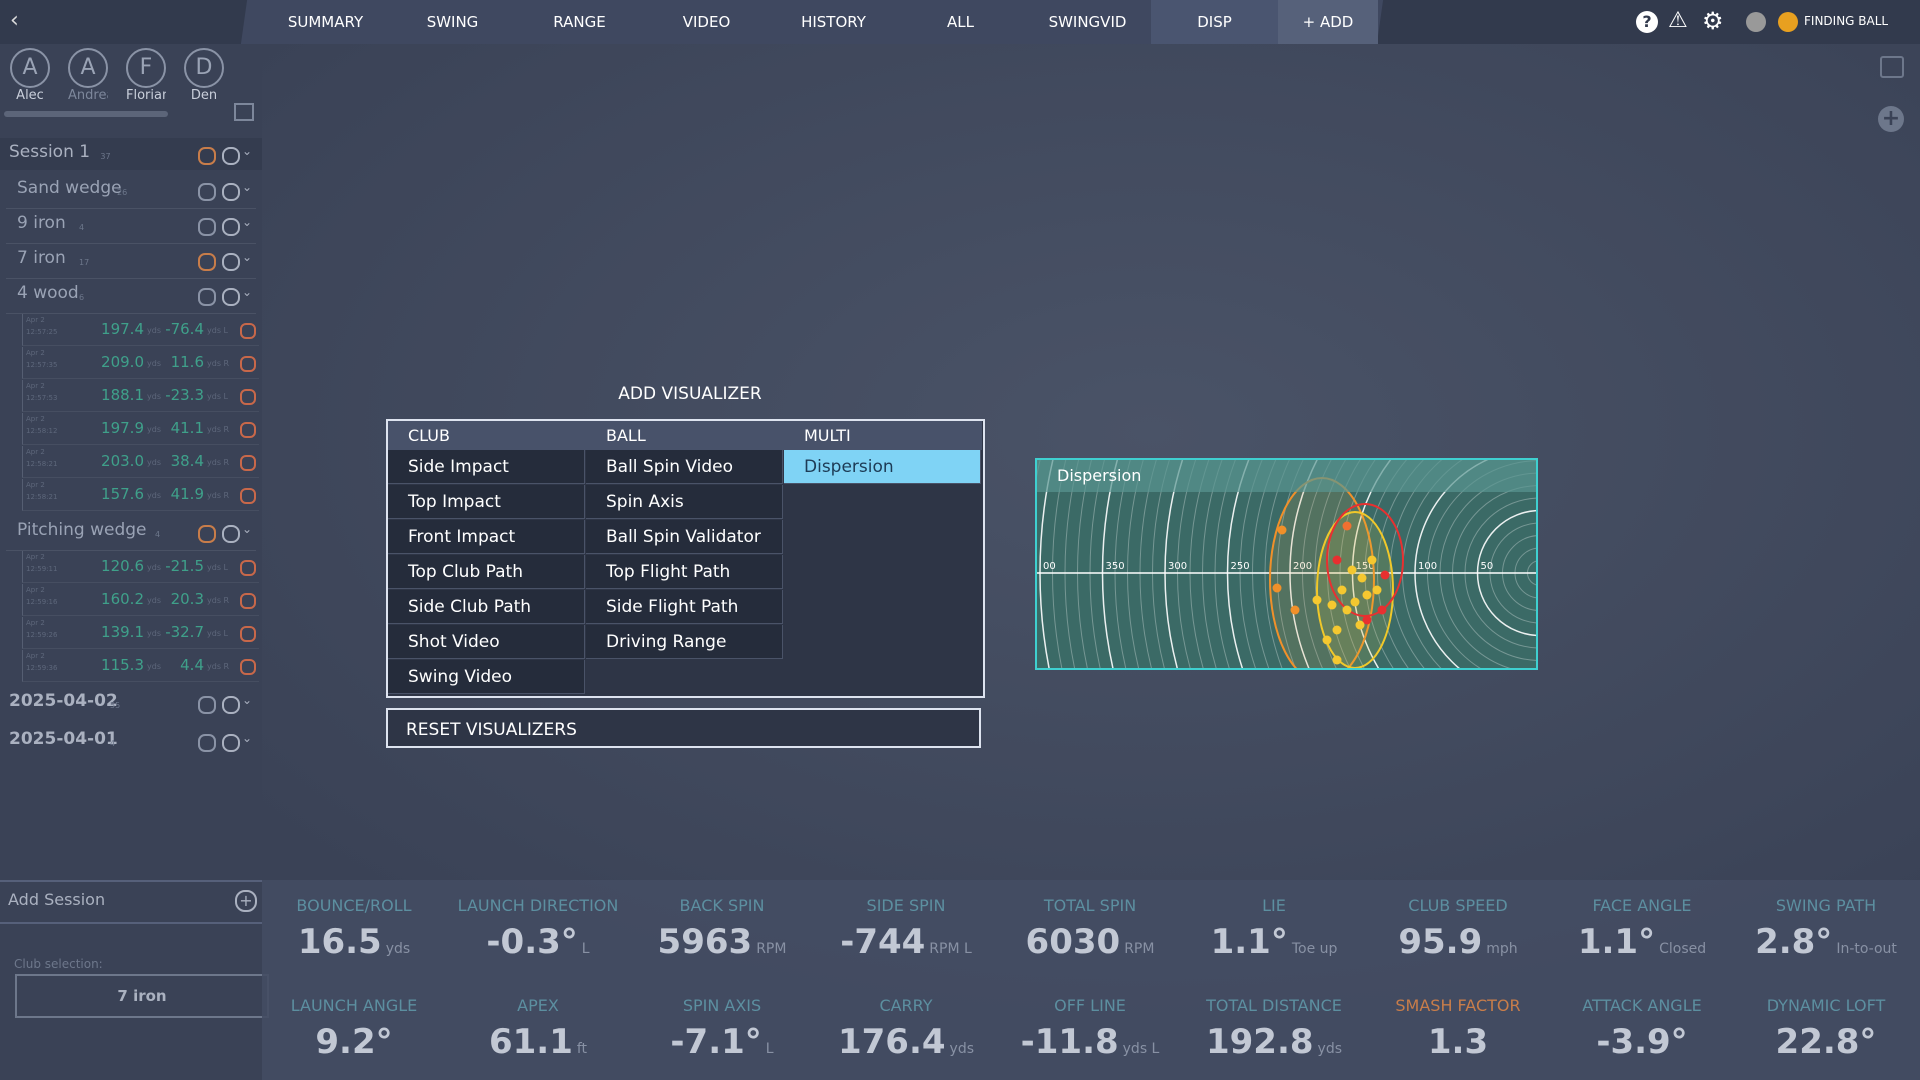 This screenshot has height=1080, width=1920. What do you see at coordinates (684, 537) in the screenshot?
I see `visualizer-option: Ball Spin Validator` at bounding box center [684, 537].